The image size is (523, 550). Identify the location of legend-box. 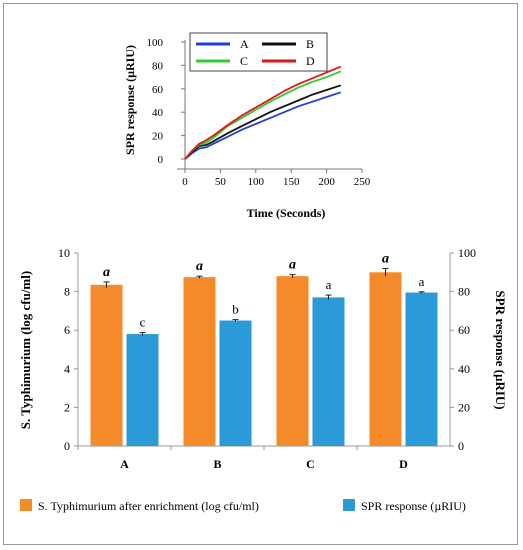
(258, 52).